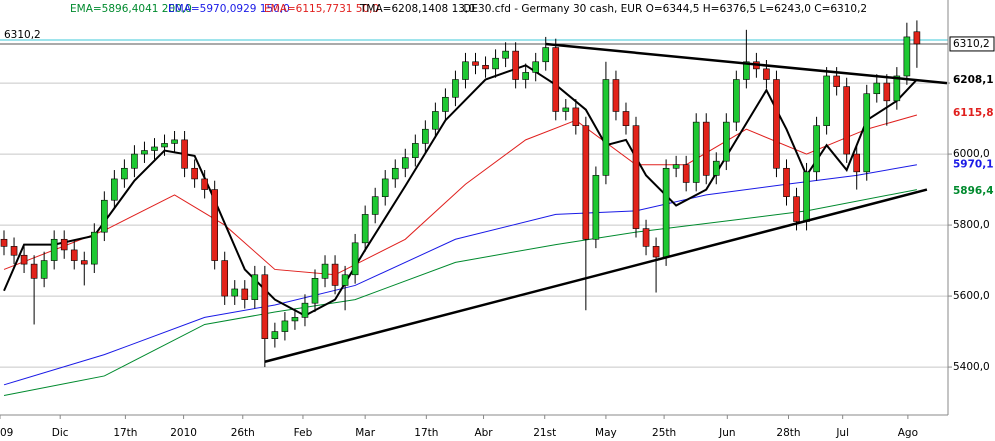 Image resolution: width=995 pixels, height=441 pixels. Describe the element at coordinates (303, 433) in the screenshot. I see `x-tick-label: Feb` at that location.